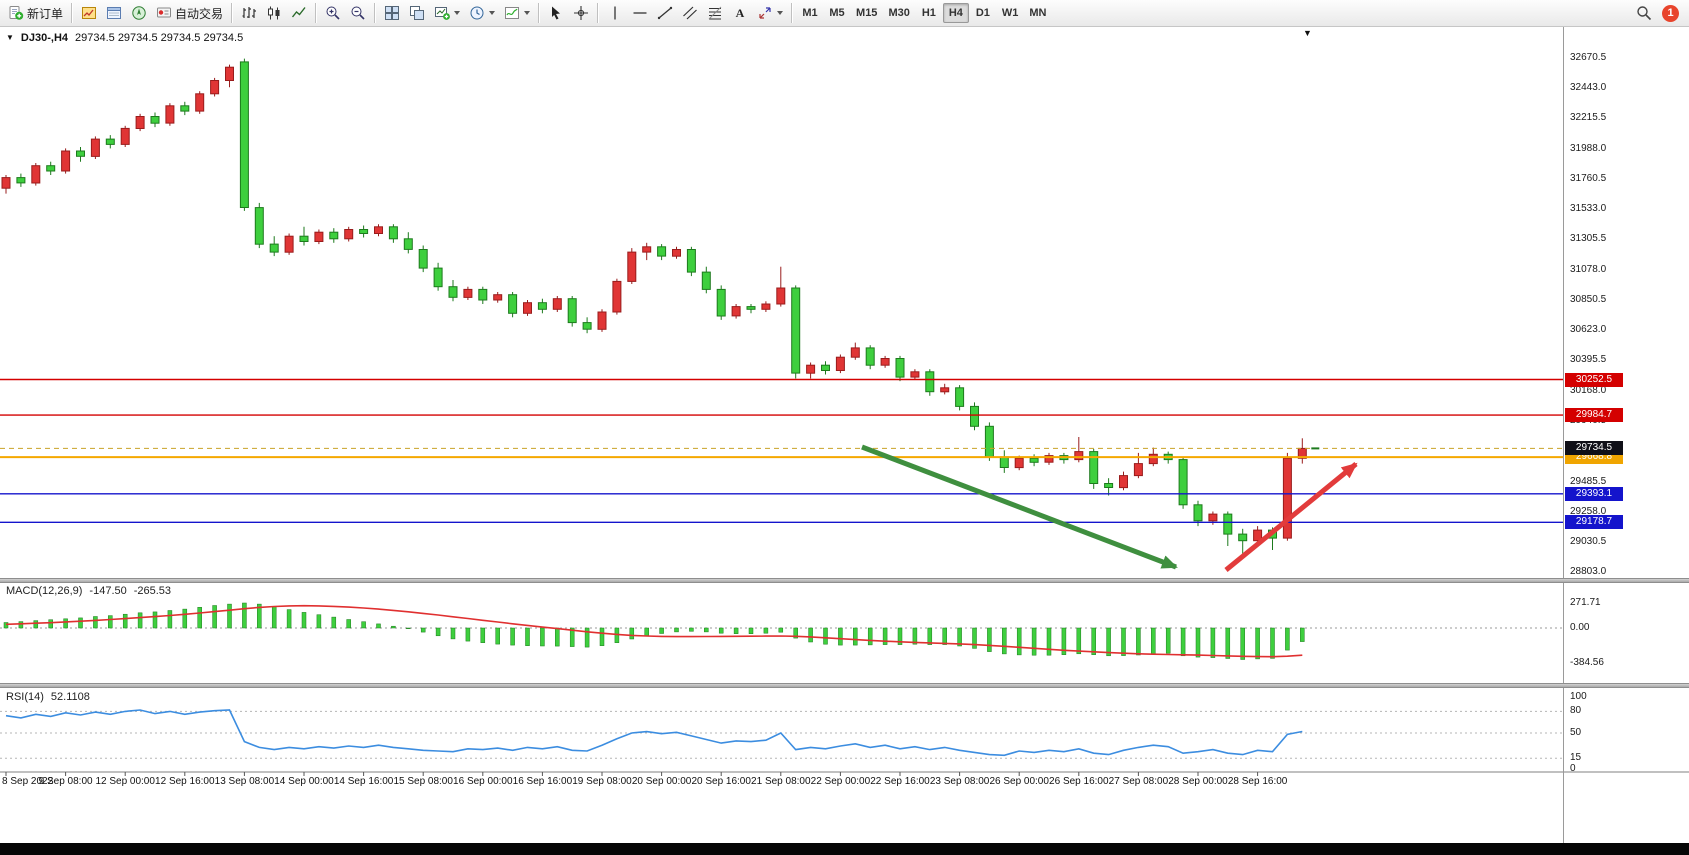 This screenshot has width=1689, height=855. I want to click on order-icon, so click(16, 13).